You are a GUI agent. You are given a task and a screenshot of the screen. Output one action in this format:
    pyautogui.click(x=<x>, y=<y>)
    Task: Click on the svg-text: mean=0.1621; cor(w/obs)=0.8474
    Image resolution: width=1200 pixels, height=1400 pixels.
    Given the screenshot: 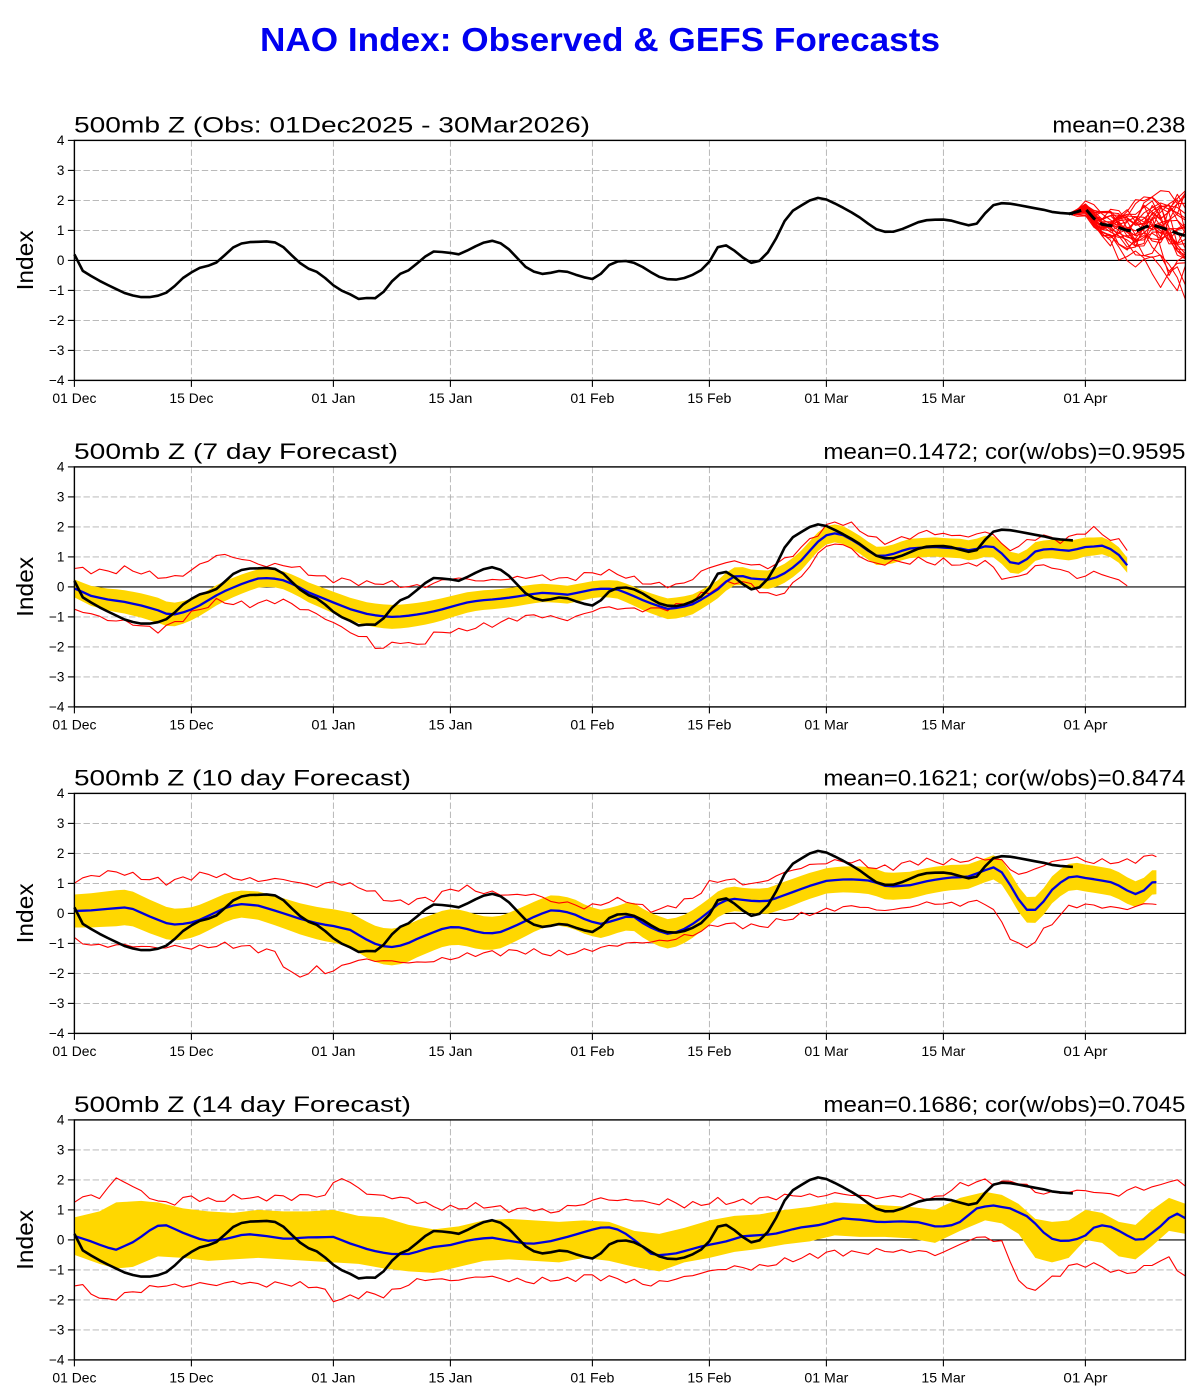 What is the action you would take?
    pyautogui.click(x=1004, y=777)
    